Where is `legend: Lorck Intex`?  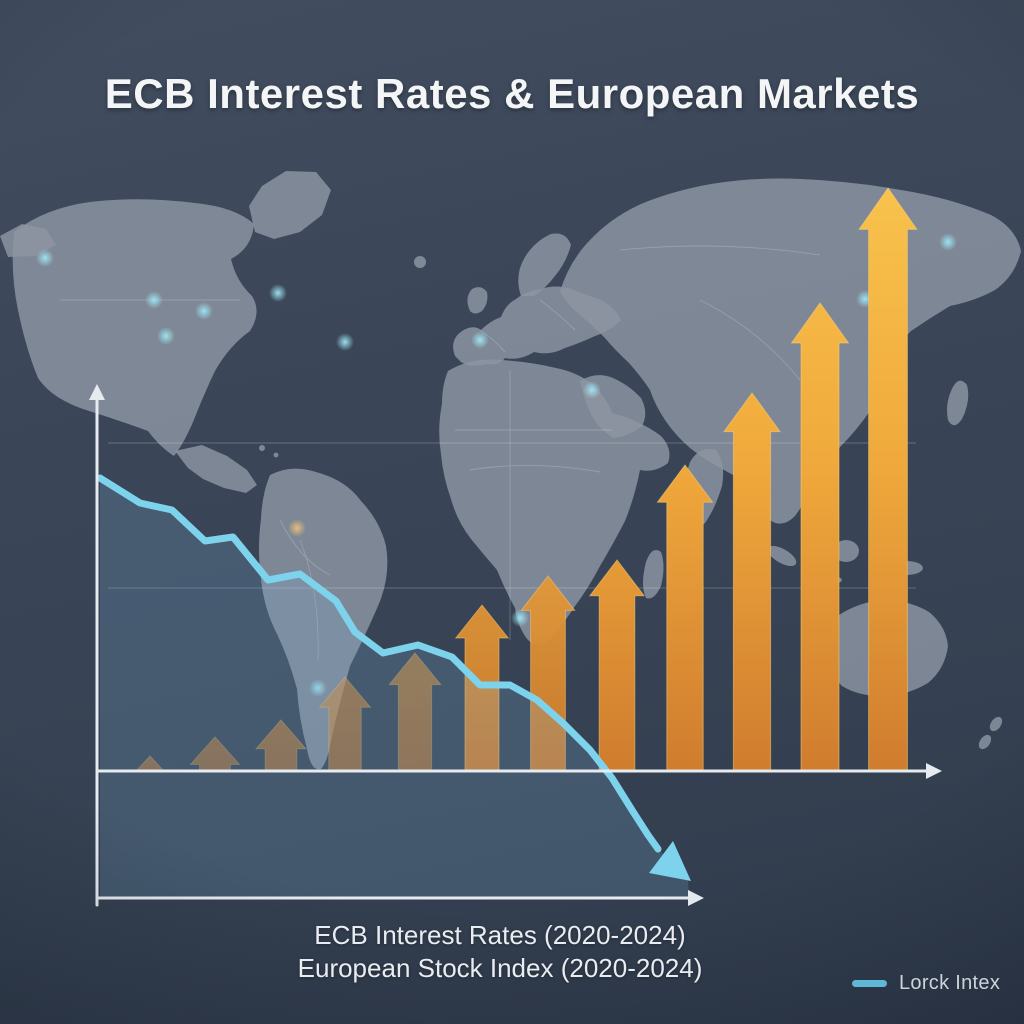 legend: Lorck Intex is located at coordinates (926, 983).